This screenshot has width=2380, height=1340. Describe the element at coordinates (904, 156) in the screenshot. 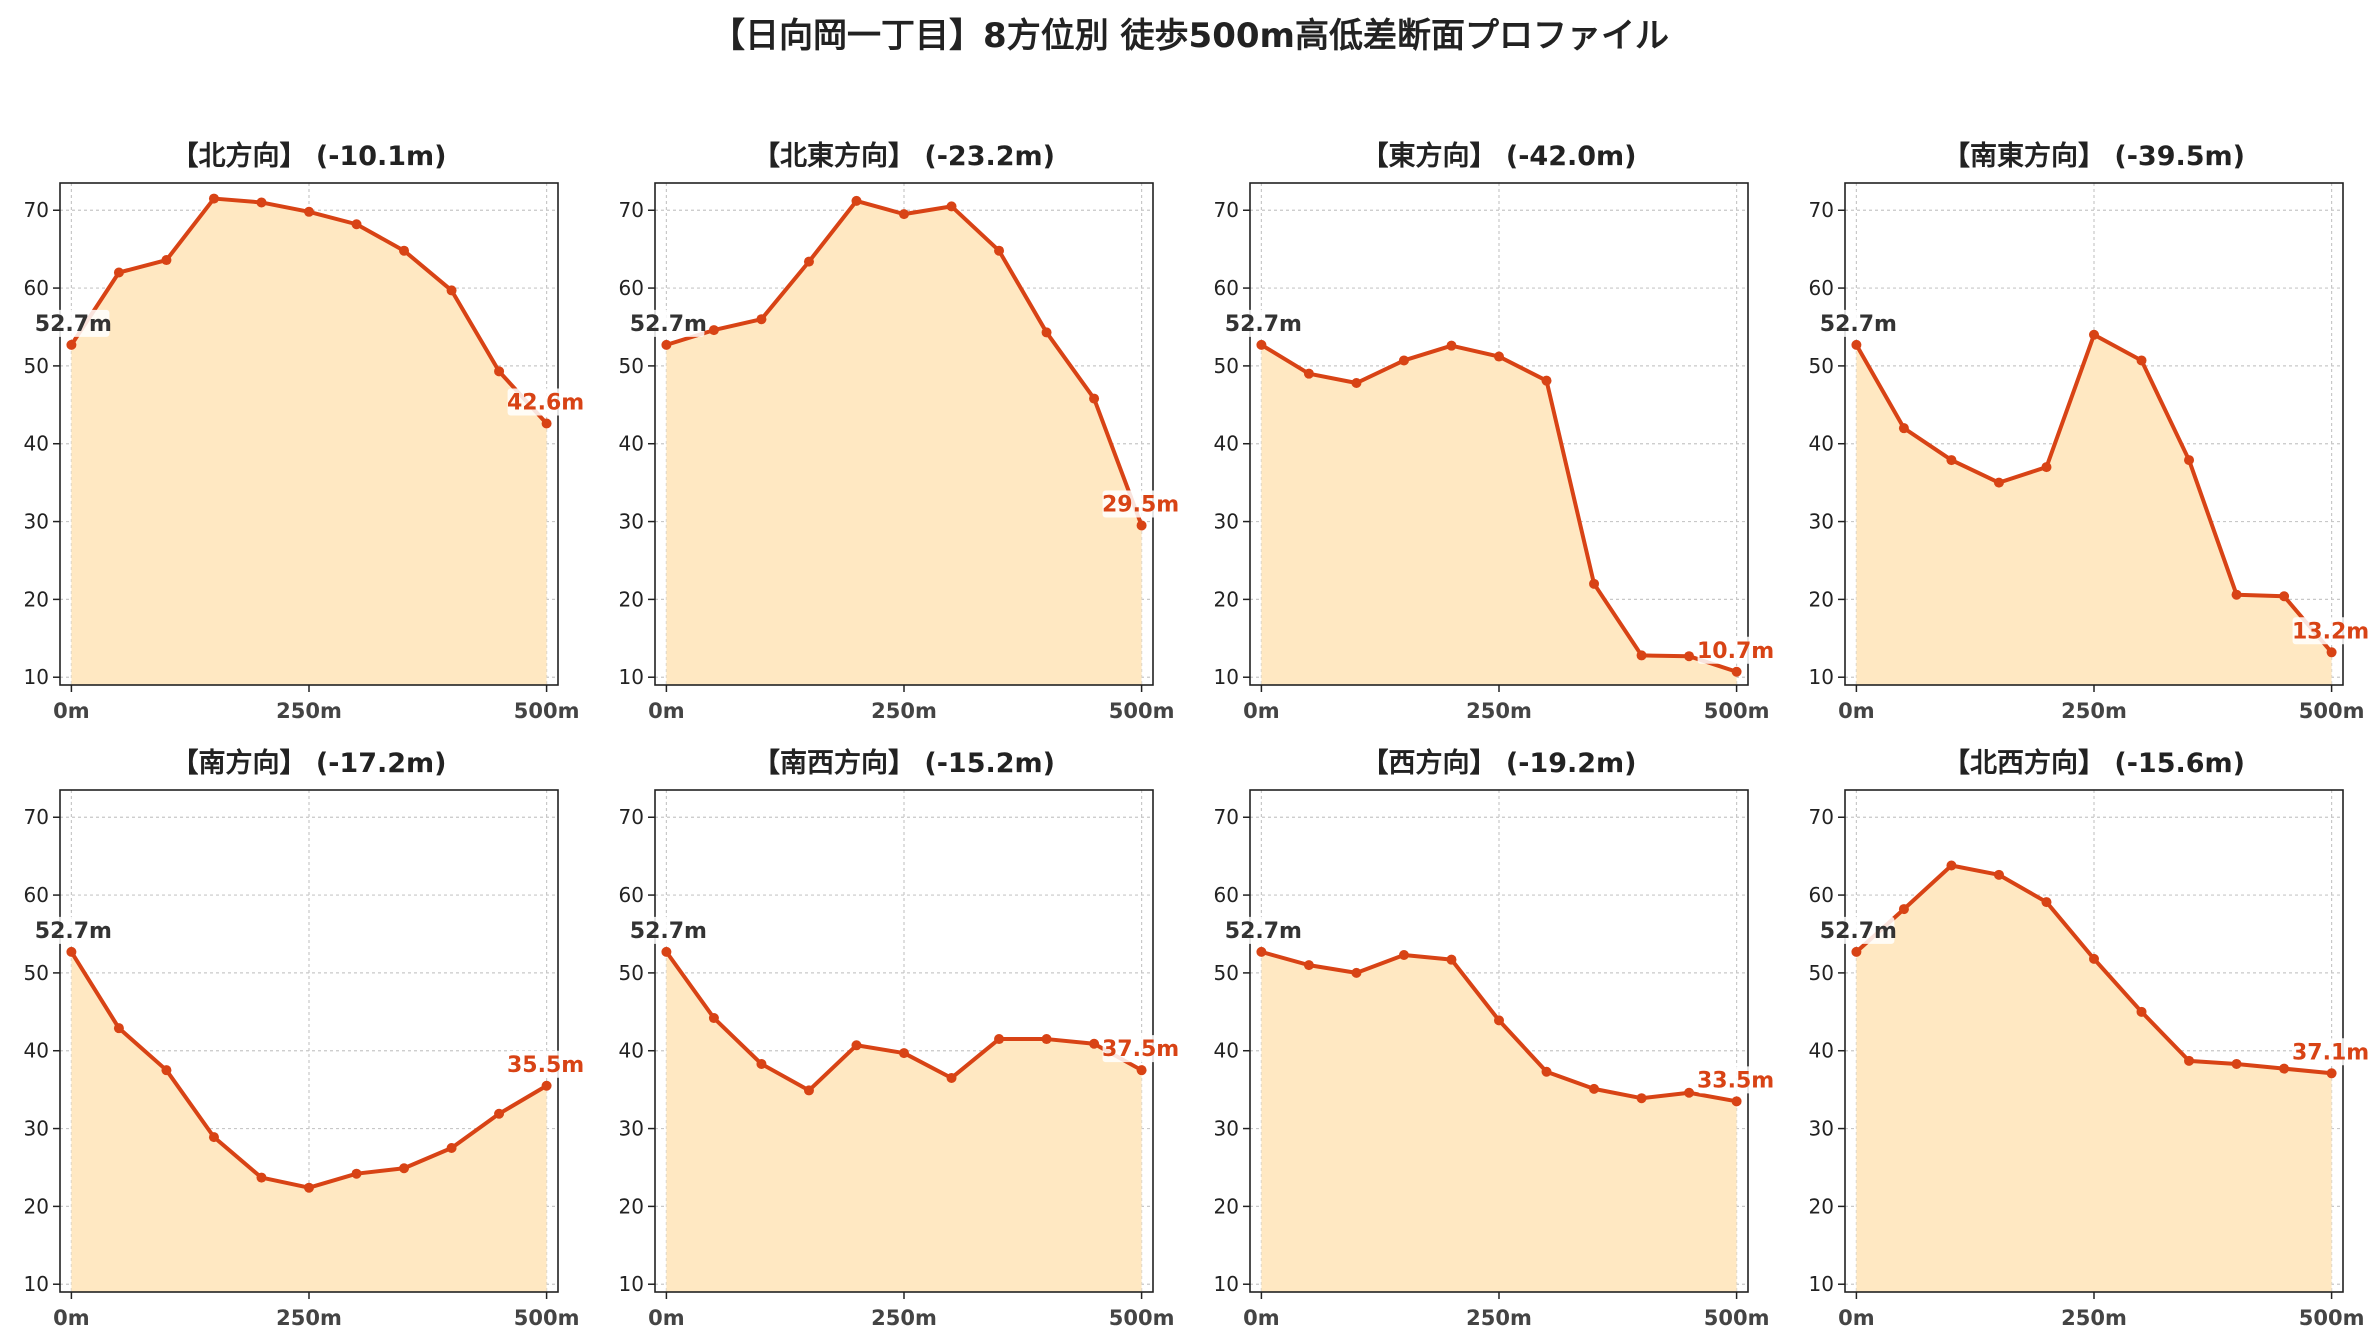

I see `panel-title: 【北東方向】 (-23.2m)` at that location.